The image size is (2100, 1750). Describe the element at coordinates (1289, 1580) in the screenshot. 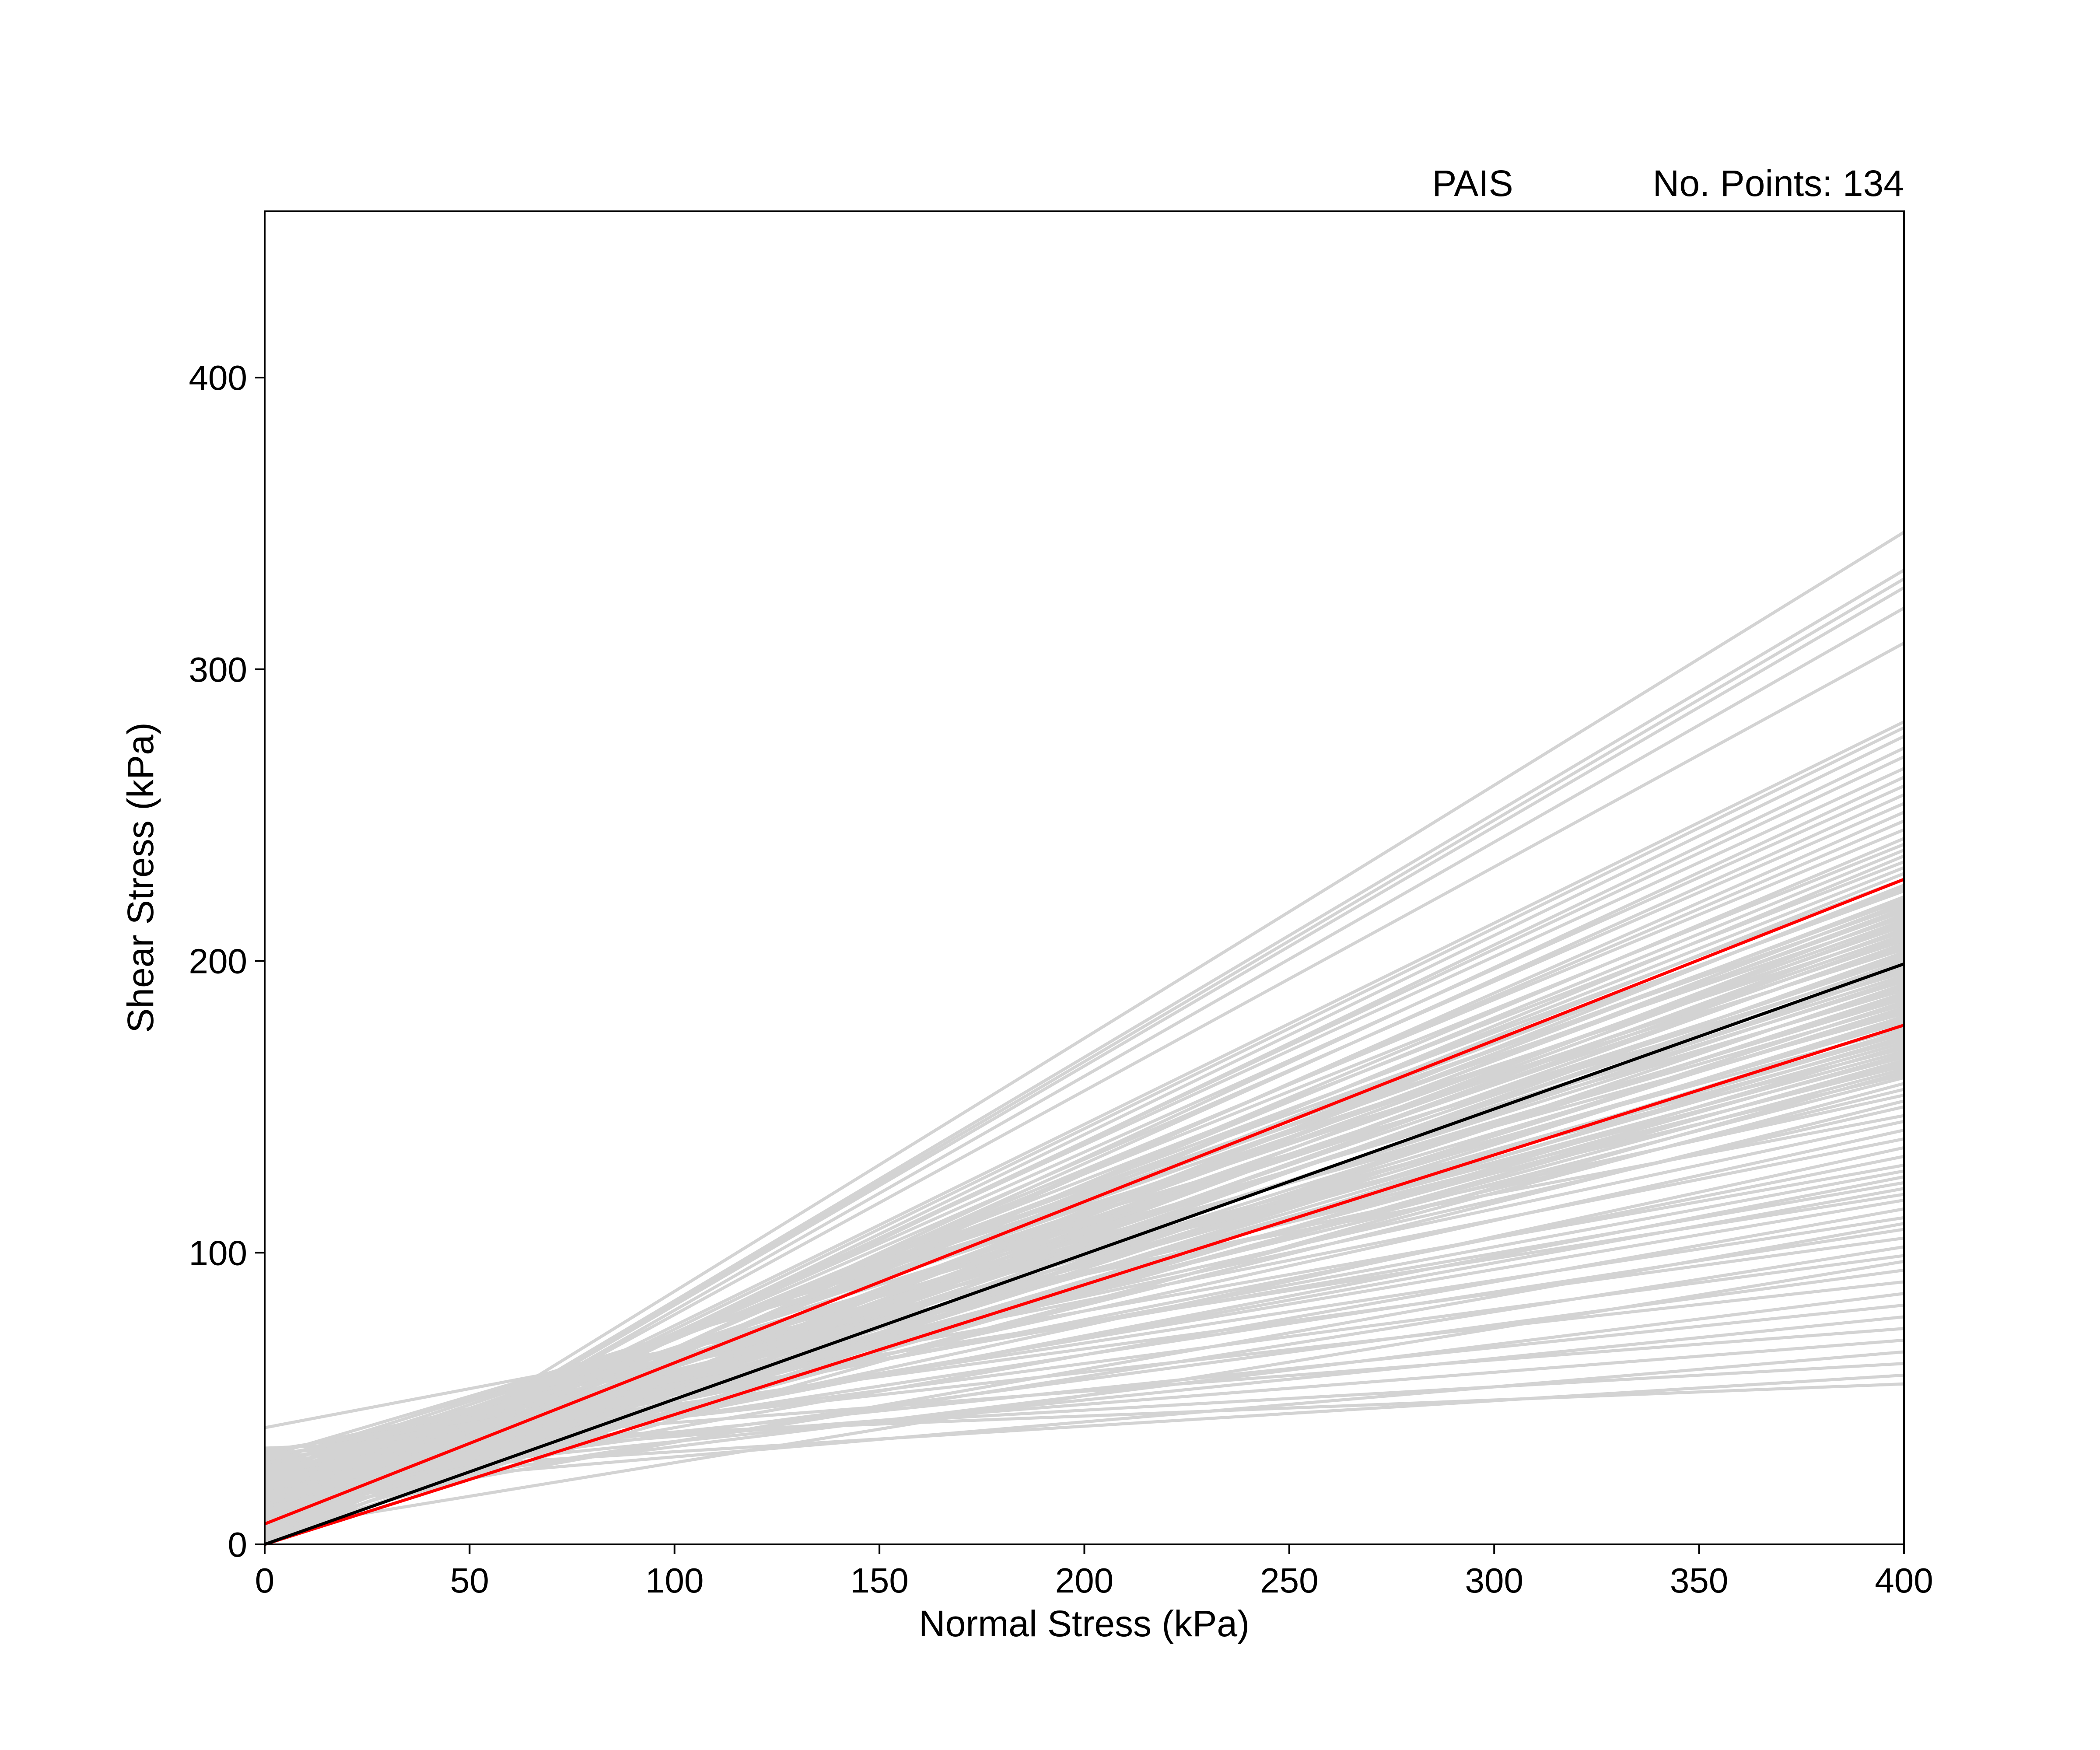

I see `x-tick-label: 250` at that location.